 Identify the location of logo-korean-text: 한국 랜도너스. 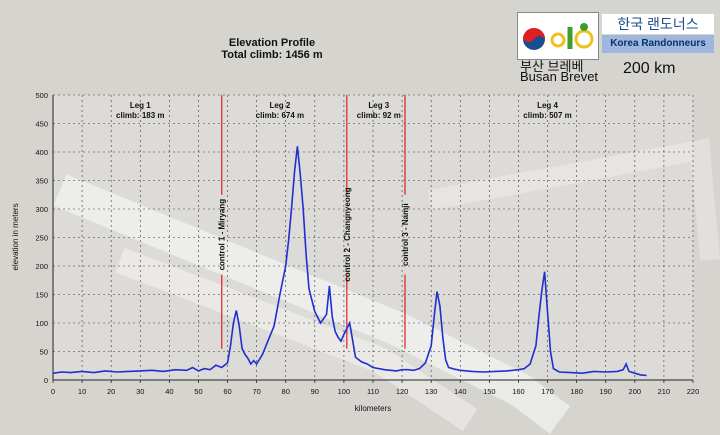
(658, 24).